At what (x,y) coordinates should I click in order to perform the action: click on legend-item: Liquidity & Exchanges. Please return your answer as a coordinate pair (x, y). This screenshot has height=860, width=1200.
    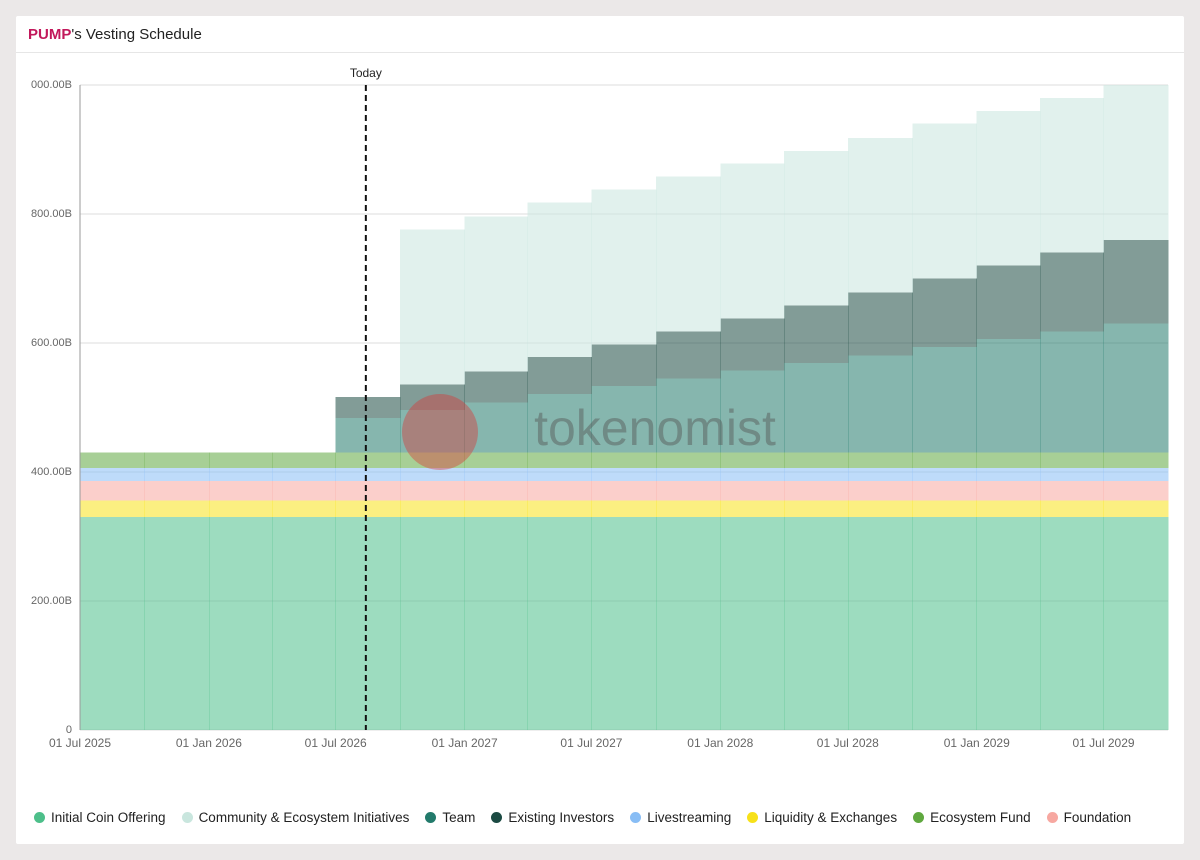
    Looking at the image, I should click on (822, 817).